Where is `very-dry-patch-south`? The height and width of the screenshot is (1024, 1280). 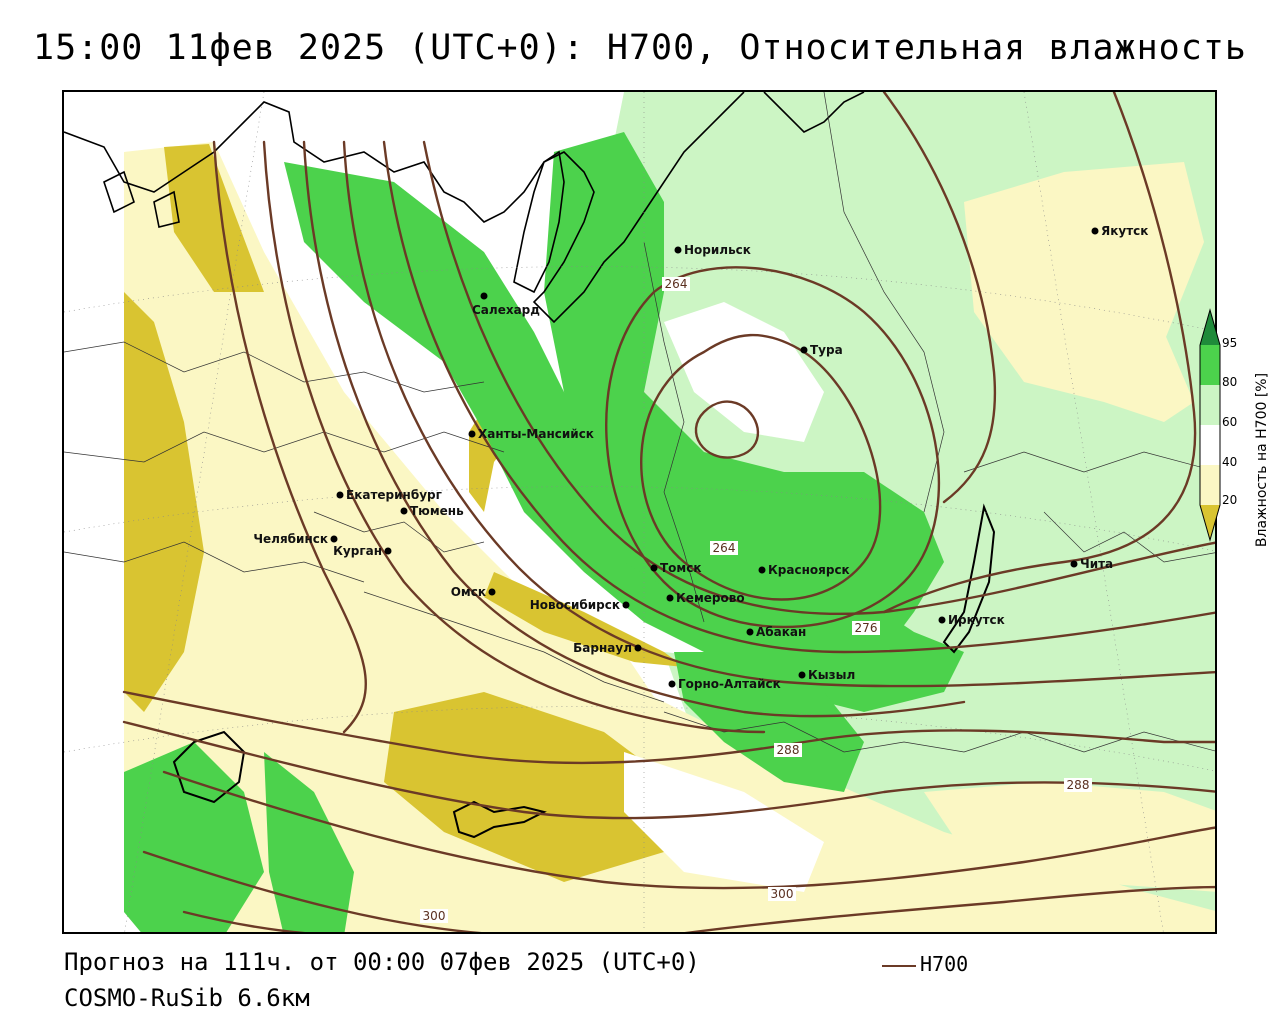 very-dry-patch-south is located at coordinates (534, 787).